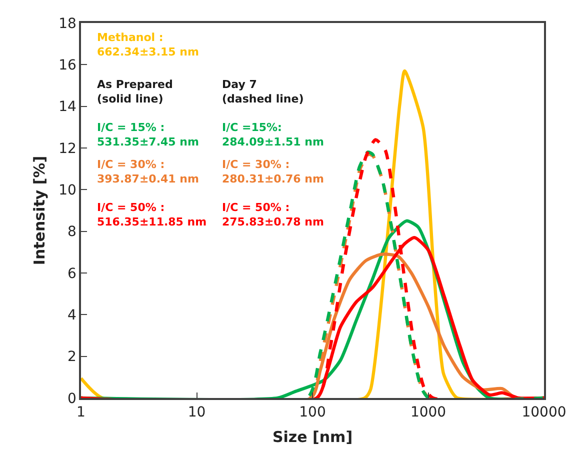  I want to click on y-tick-label: 8, so click(72, 232).